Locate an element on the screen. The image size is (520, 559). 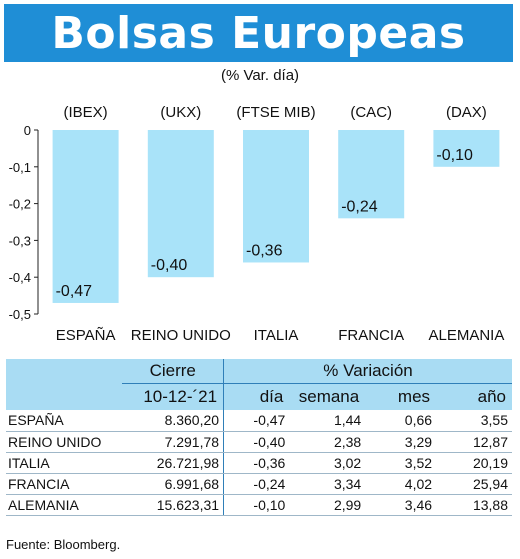
cell-semana: 3,34 is located at coordinates (327, 484).